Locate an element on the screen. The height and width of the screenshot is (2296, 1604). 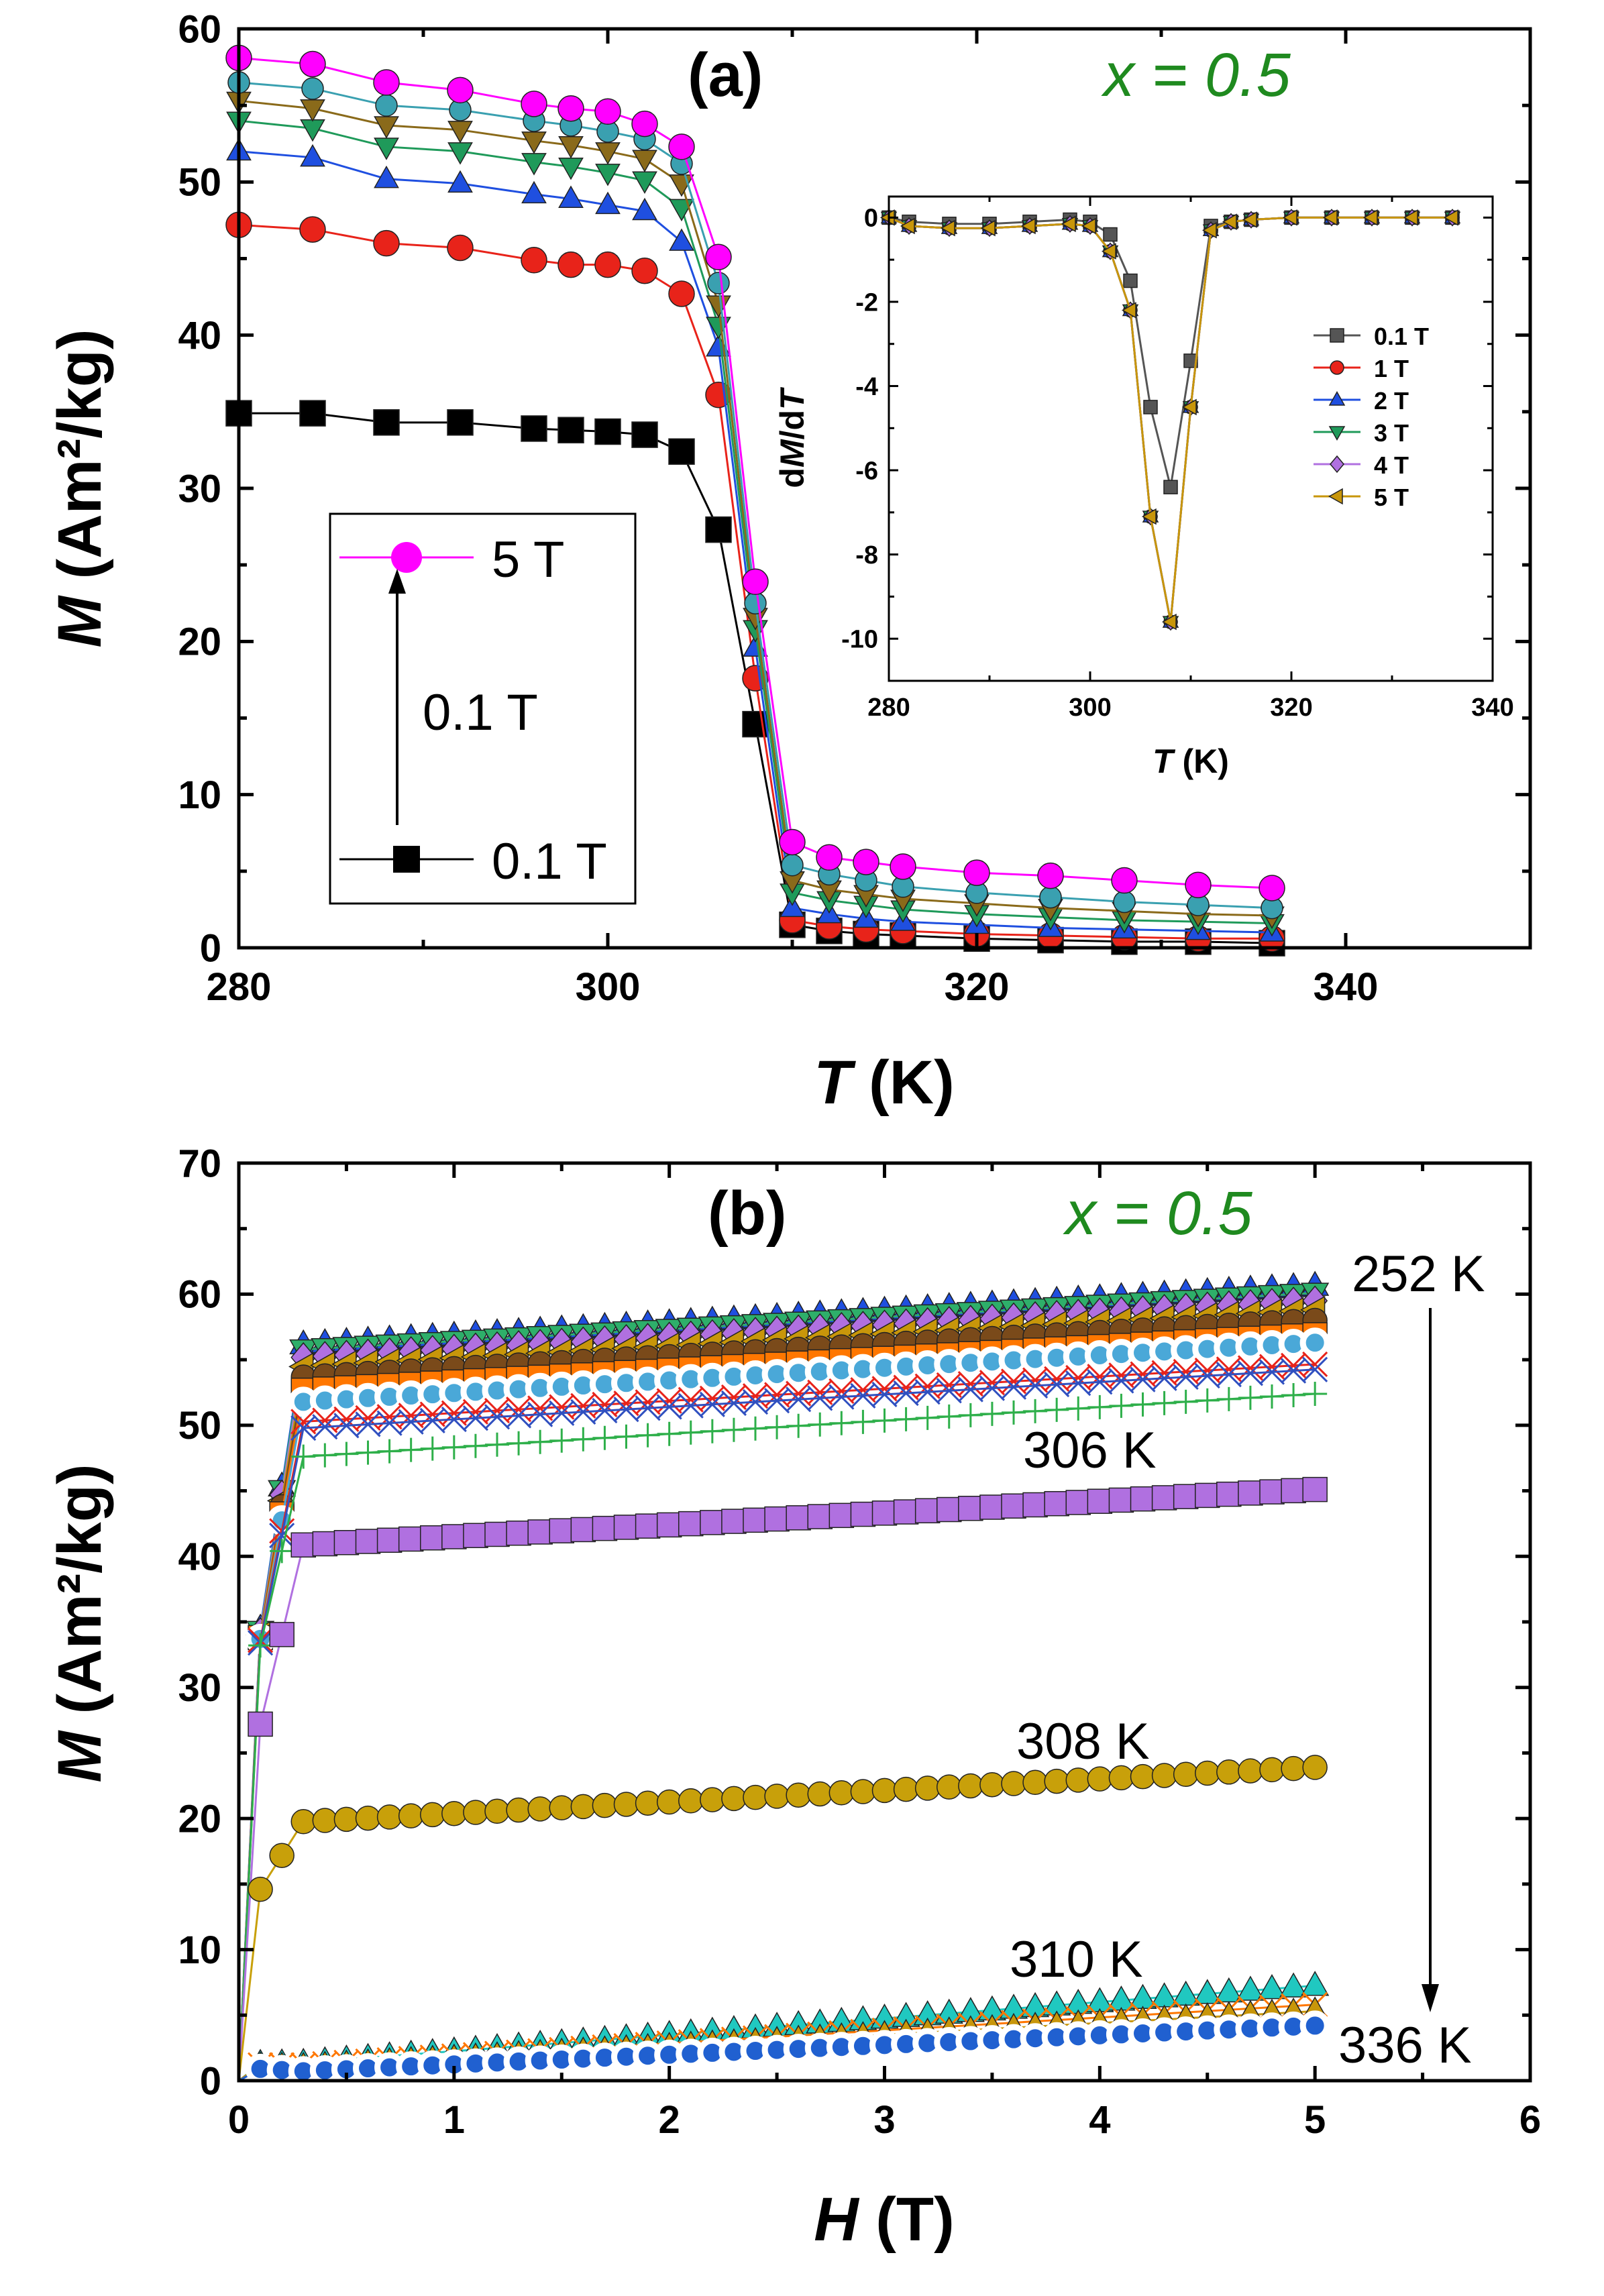
inset-legend-label: 2 T is located at coordinates (1391, 401).